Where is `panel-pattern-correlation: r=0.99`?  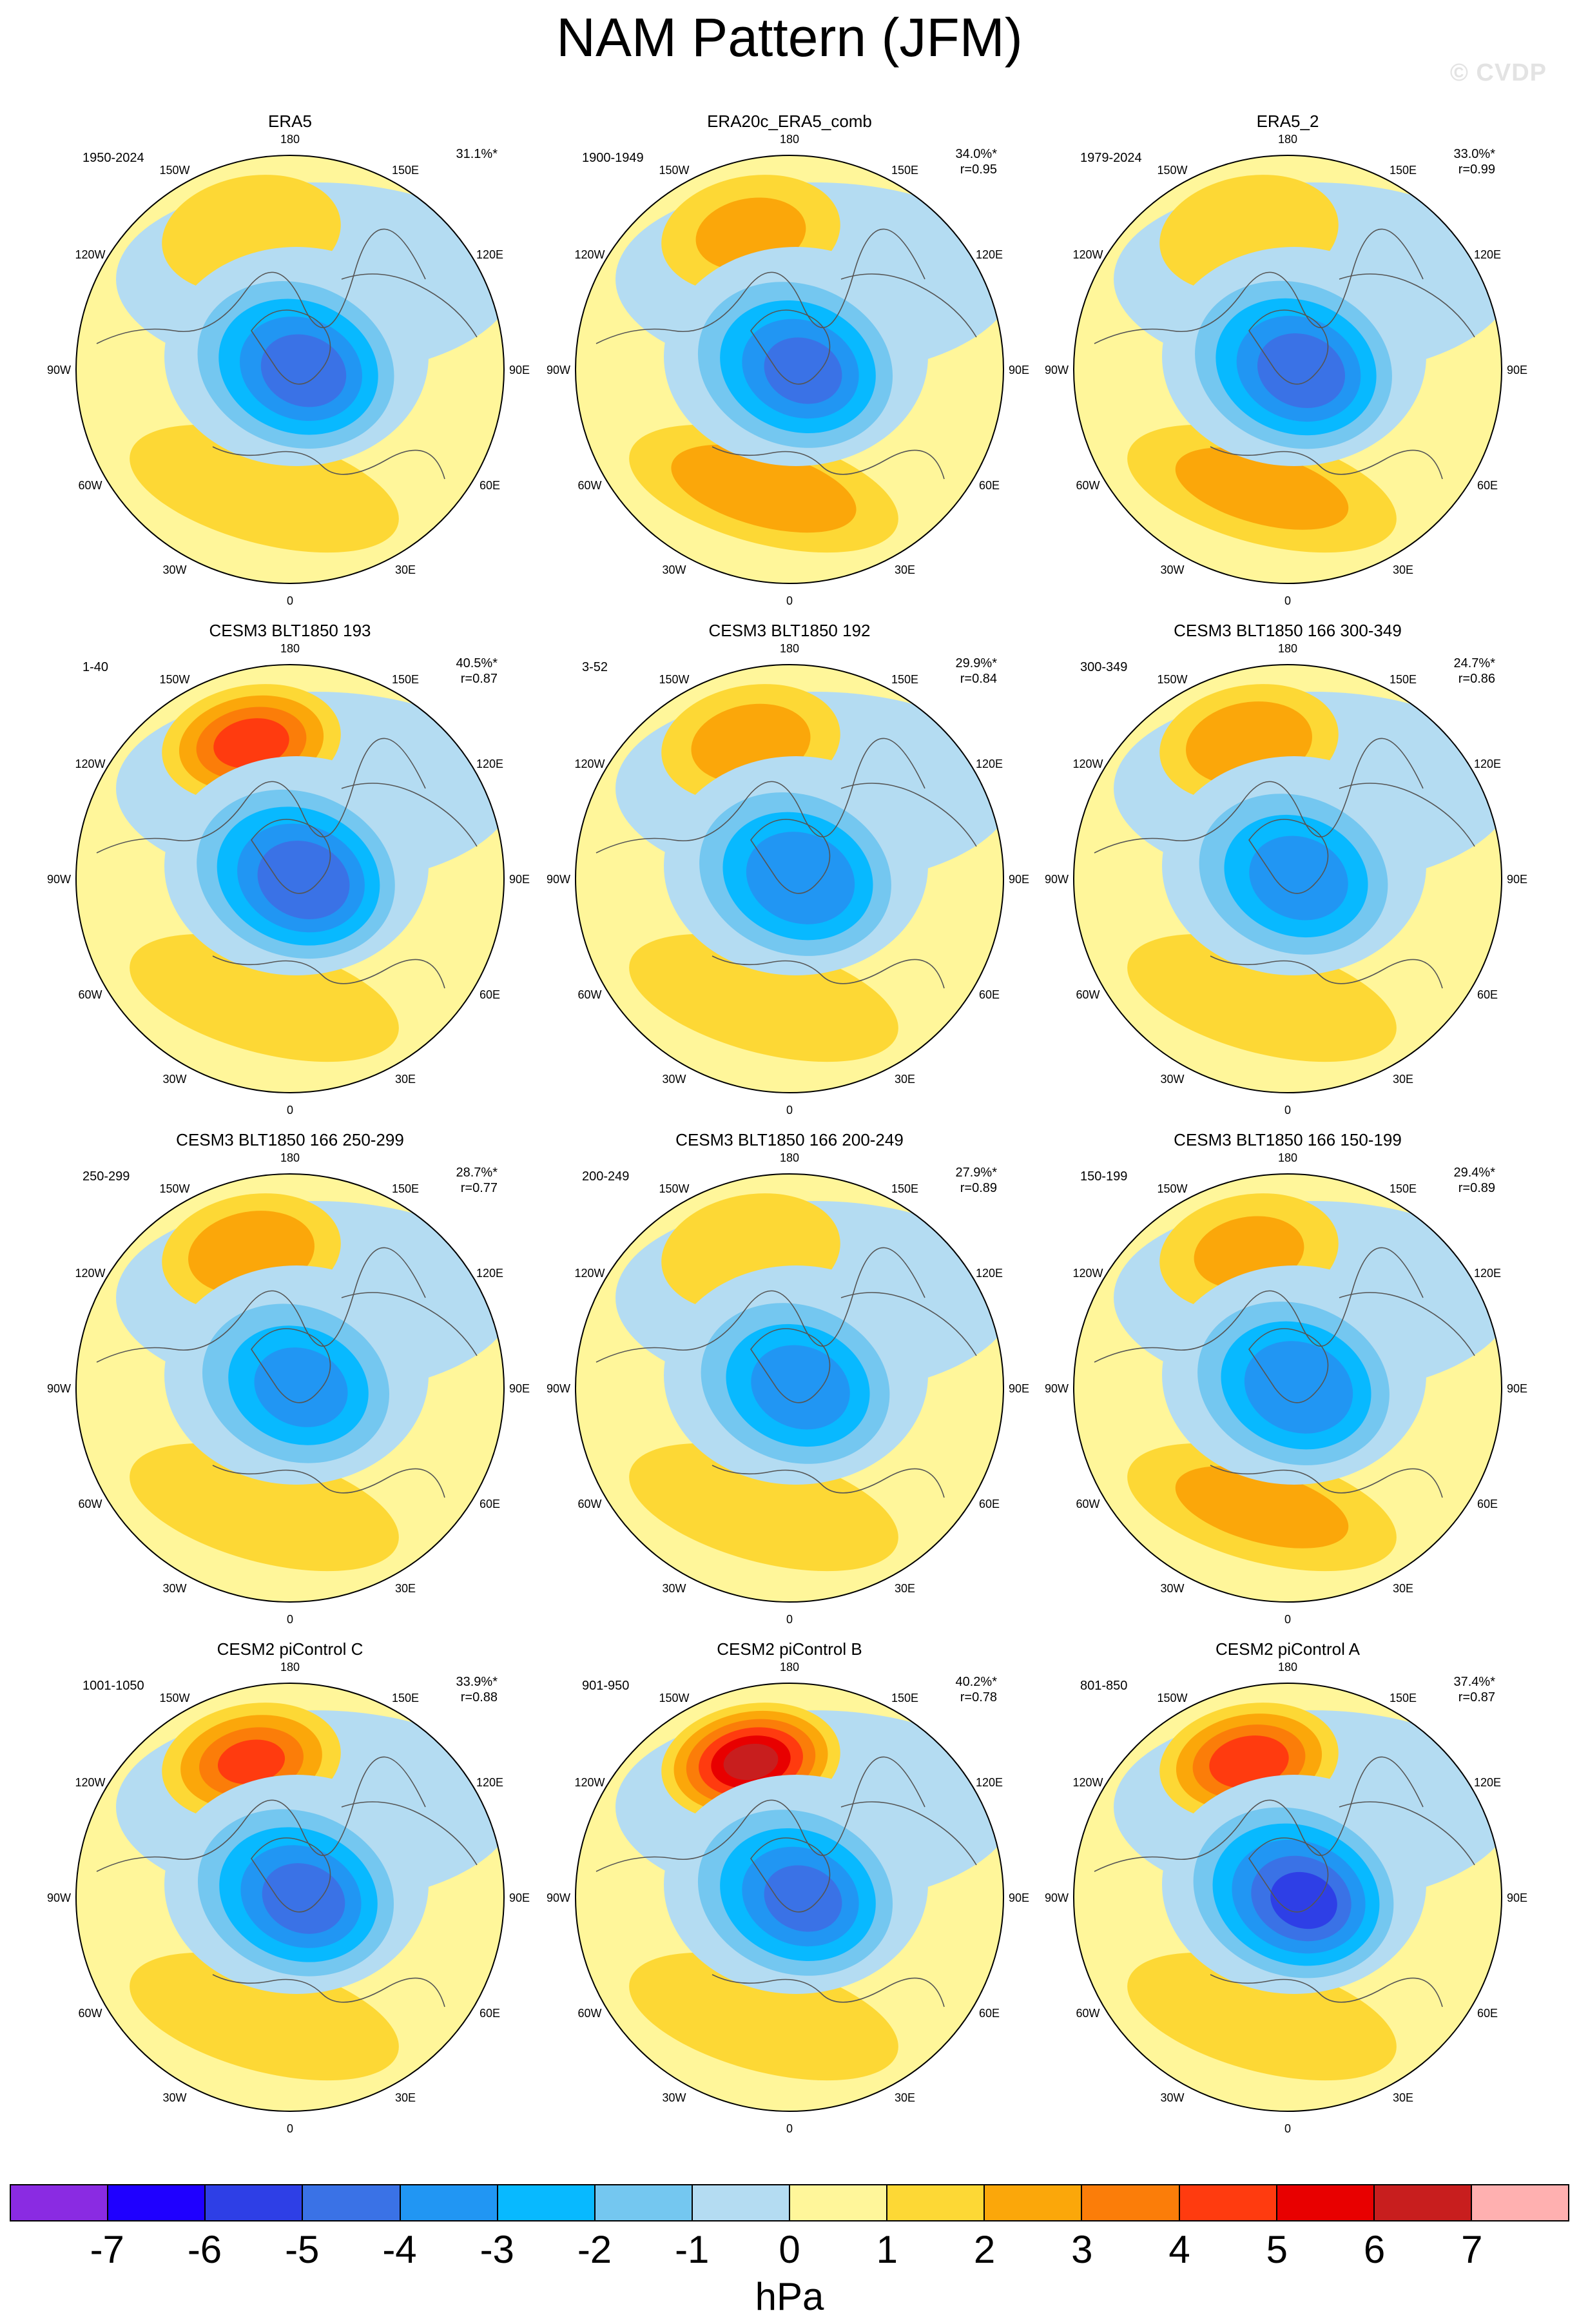
panel-pattern-correlation: r=0.99 is located at coordinates (1476, 169).